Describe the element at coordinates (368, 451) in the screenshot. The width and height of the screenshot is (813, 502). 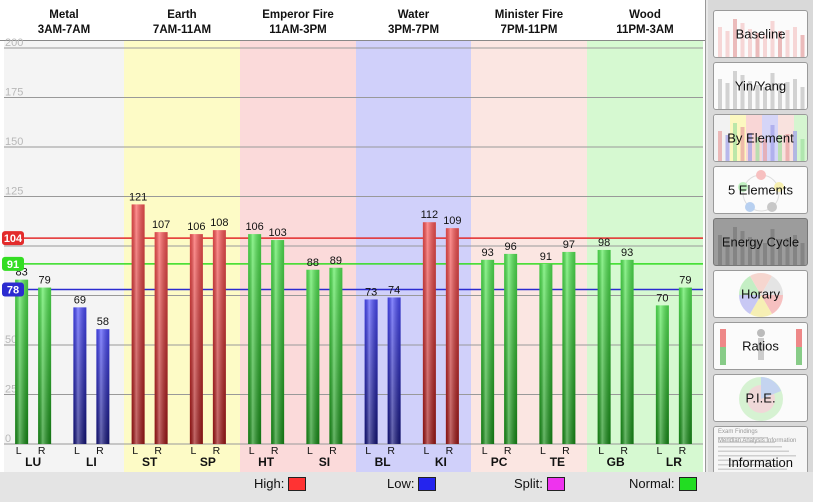
I see `side-label-bl-l: L` at that location.